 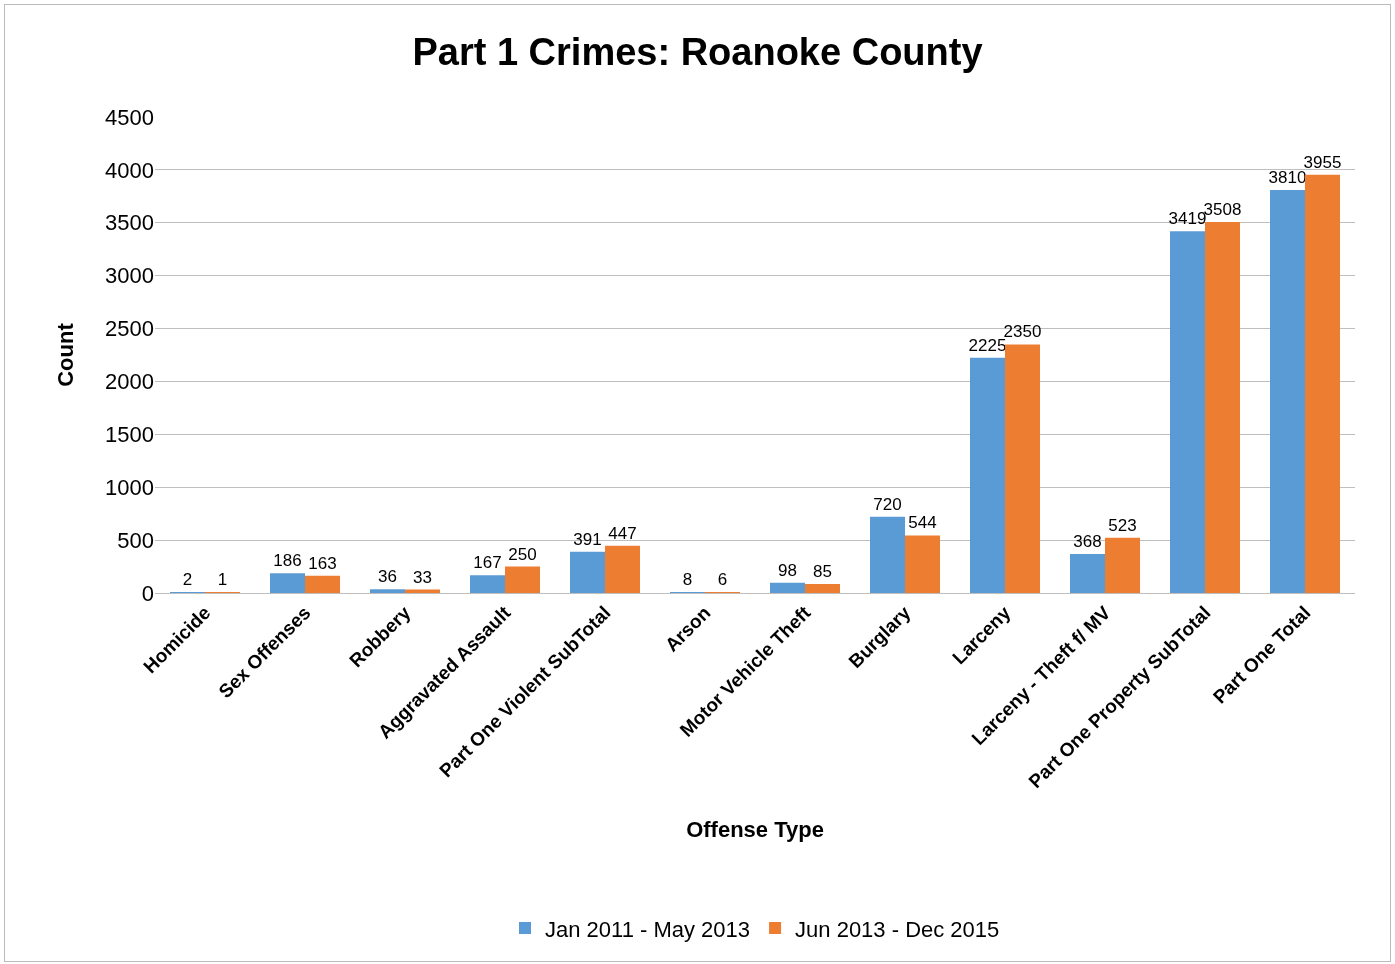 I want to click on data-label: 163, so click(x=322, y=563).